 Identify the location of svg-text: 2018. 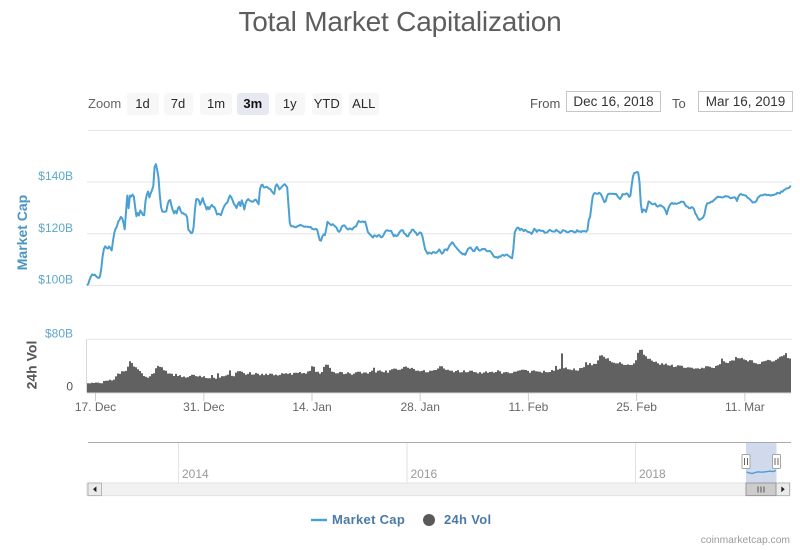
(652, 474).